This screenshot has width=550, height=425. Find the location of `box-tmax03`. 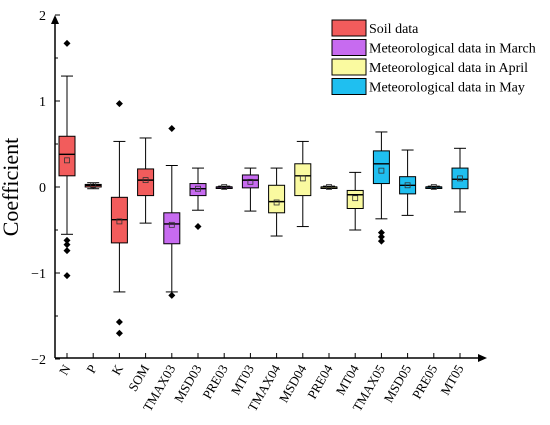

box-tmax03 is located at coordinates (172, 212).